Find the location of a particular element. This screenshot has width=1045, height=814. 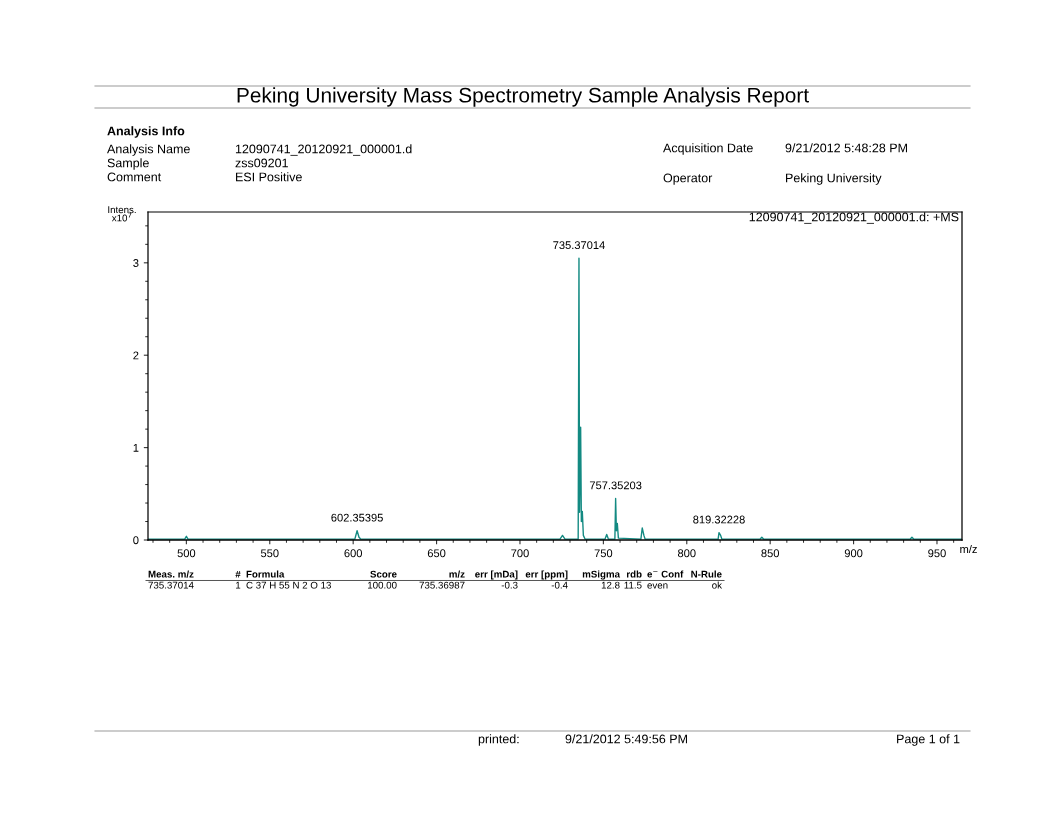

text: 12.8 is located at coordinates (610, 585).